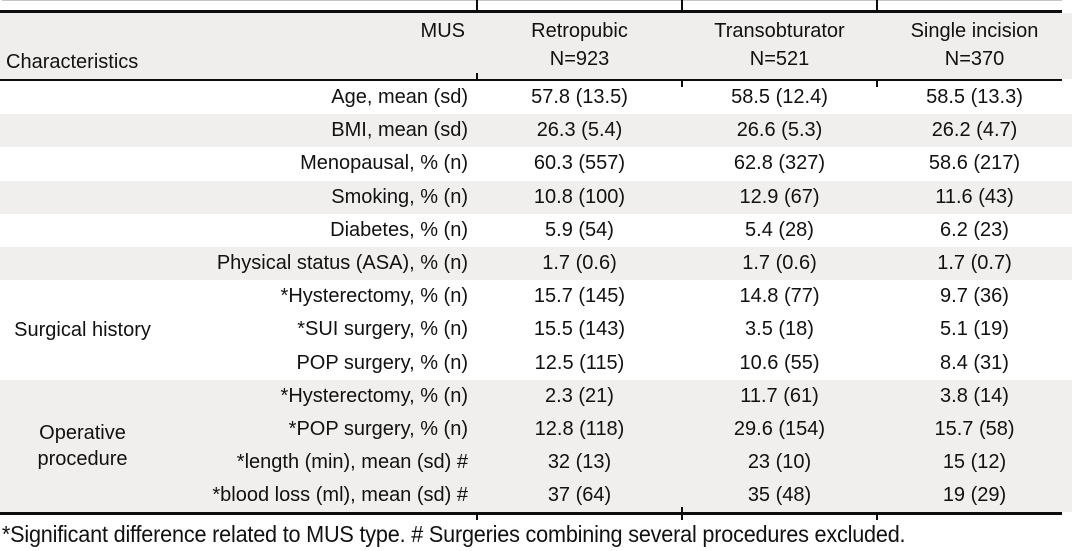 The image size is (1080, 551). Describe the element at coordinates (779, 196) in the screenshot. I see `cell-value: 12.9 (67)` at that location.